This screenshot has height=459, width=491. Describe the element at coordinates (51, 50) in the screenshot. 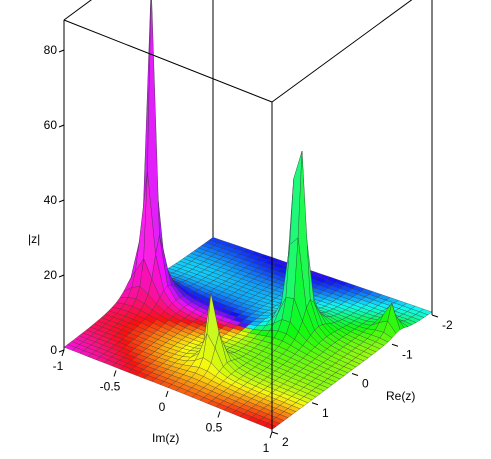

I see `z-tick-label: 80` at that location.